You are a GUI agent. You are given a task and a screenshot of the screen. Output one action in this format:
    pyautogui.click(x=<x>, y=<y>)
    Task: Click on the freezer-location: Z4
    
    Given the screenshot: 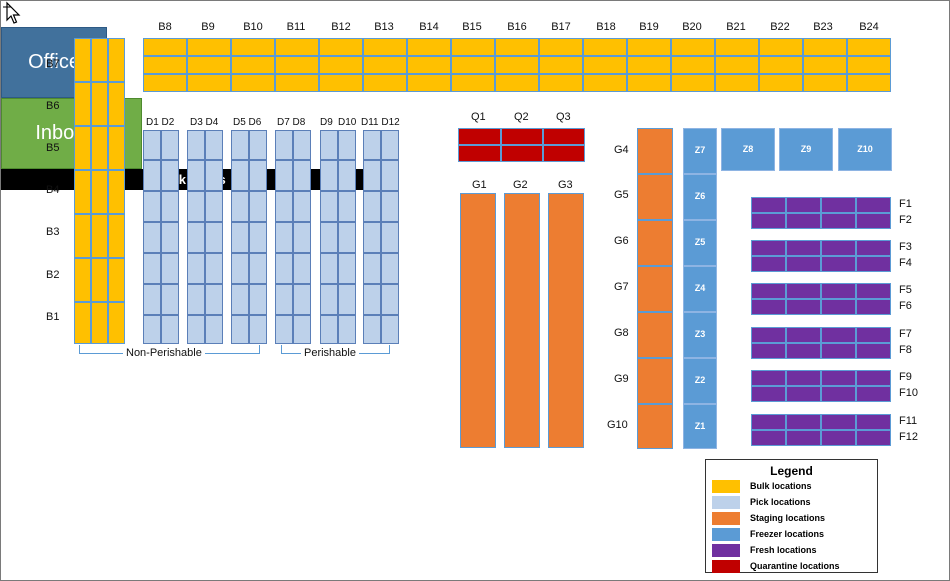 What is the action you would take?
    pyautogui.click(x=700, y=289)
    